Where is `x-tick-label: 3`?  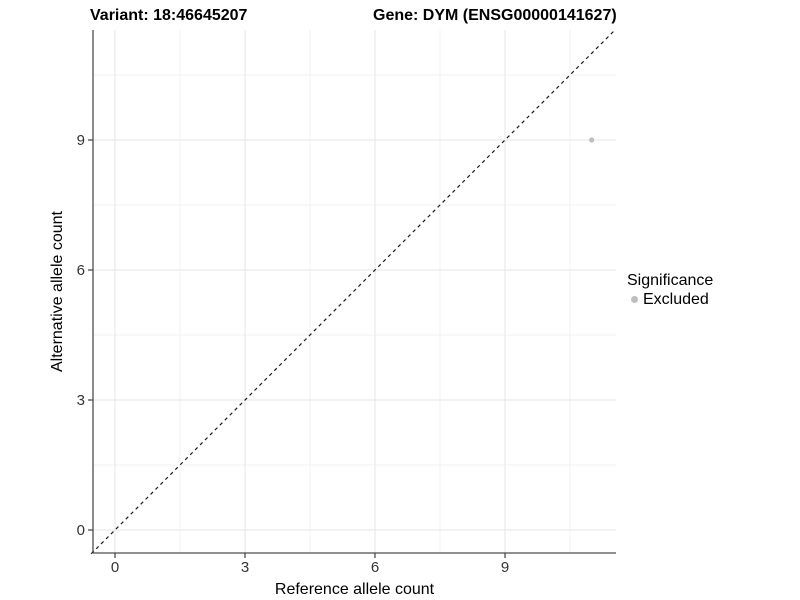
x-tick-label: 3 is located at coordinates (245, 567).